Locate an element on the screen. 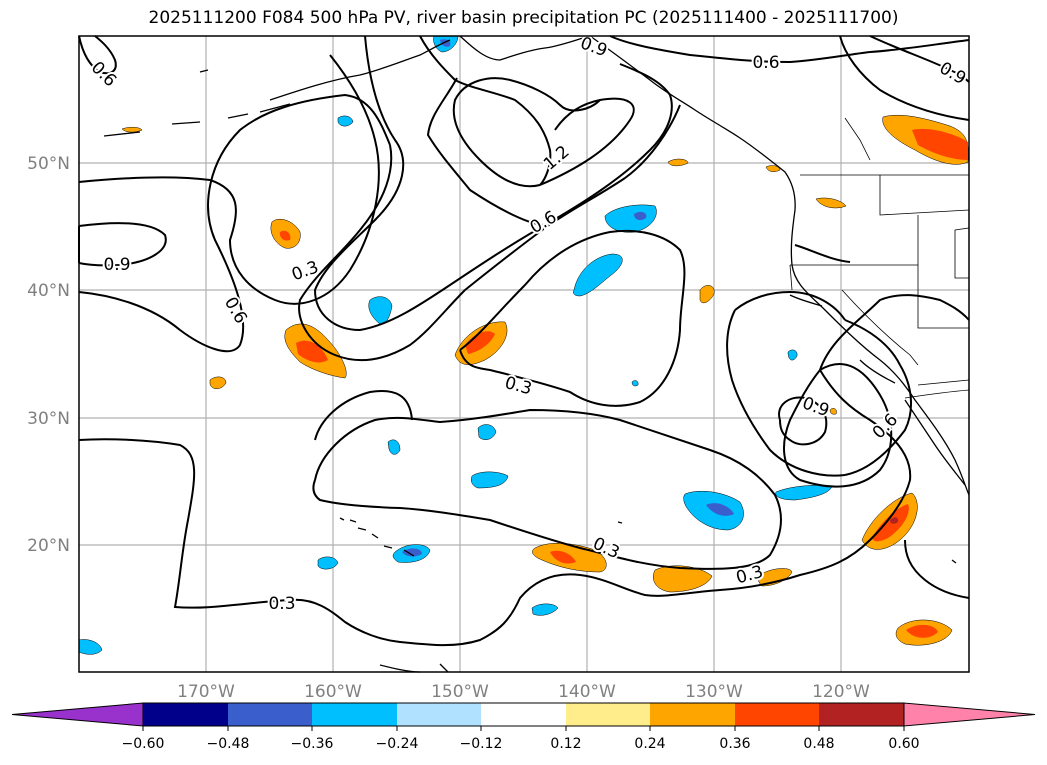 The height and width of the screenshot is (765, 1047). lon-label-140w: 140°W is located at coordinates (587, 692).